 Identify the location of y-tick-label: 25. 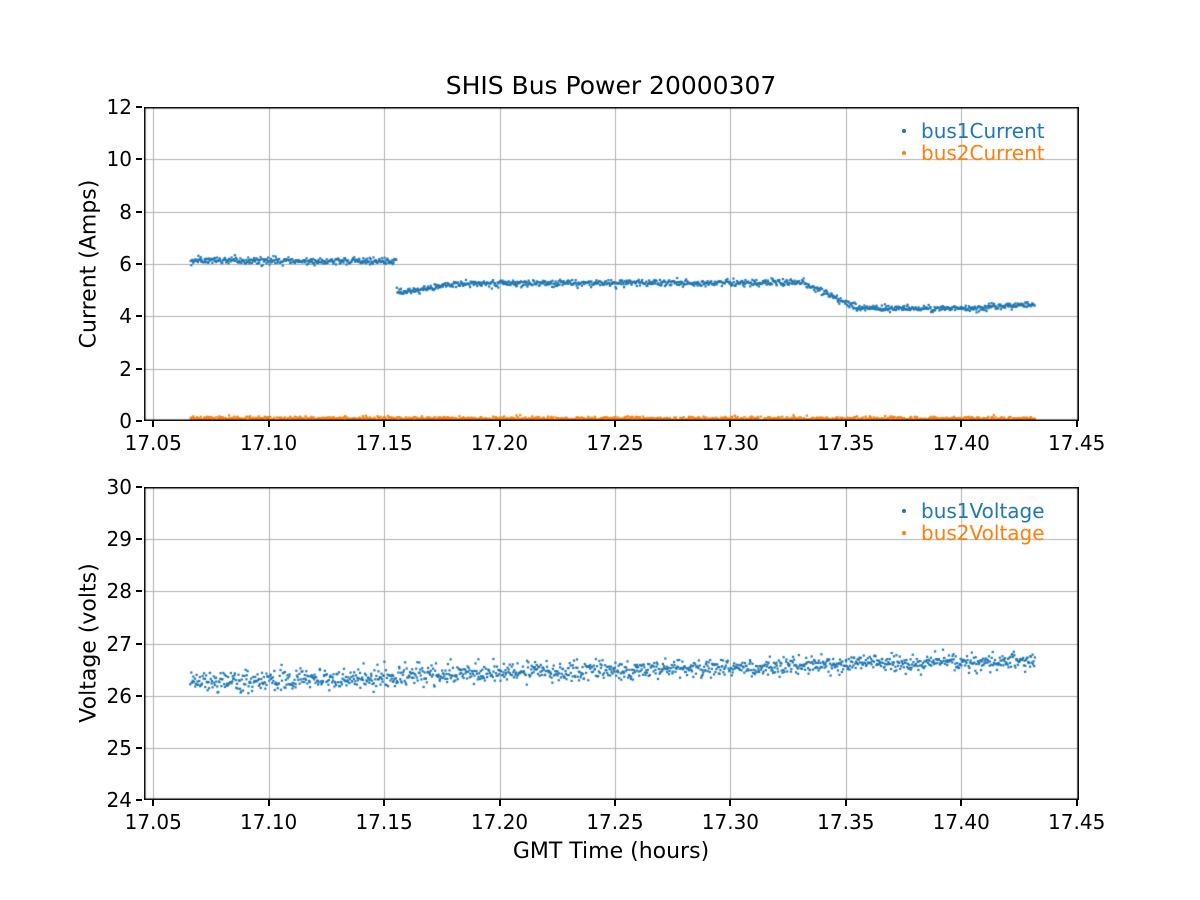
(119, 747).